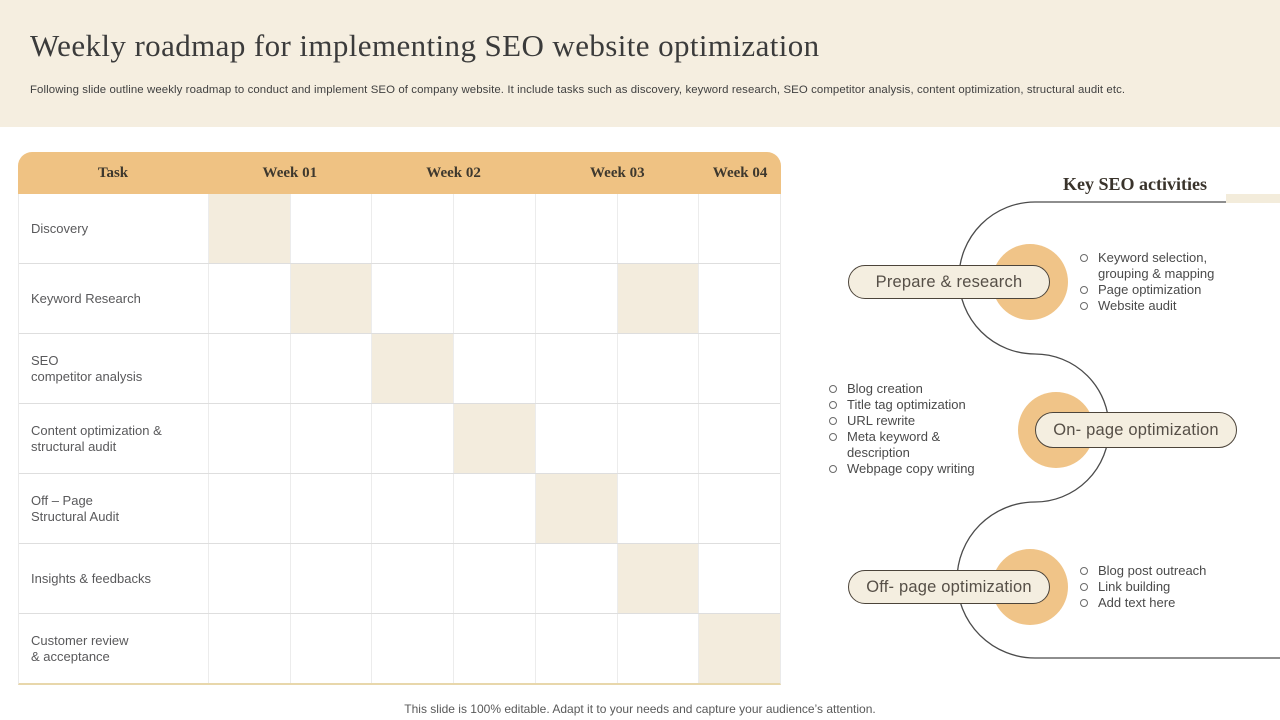 The width and height of the screenshot is (1280, 720). What do you see at coordinates (453, 172) in the screenshot?
I see `header-week-02: Week 02` at bounding box center [453, 172].